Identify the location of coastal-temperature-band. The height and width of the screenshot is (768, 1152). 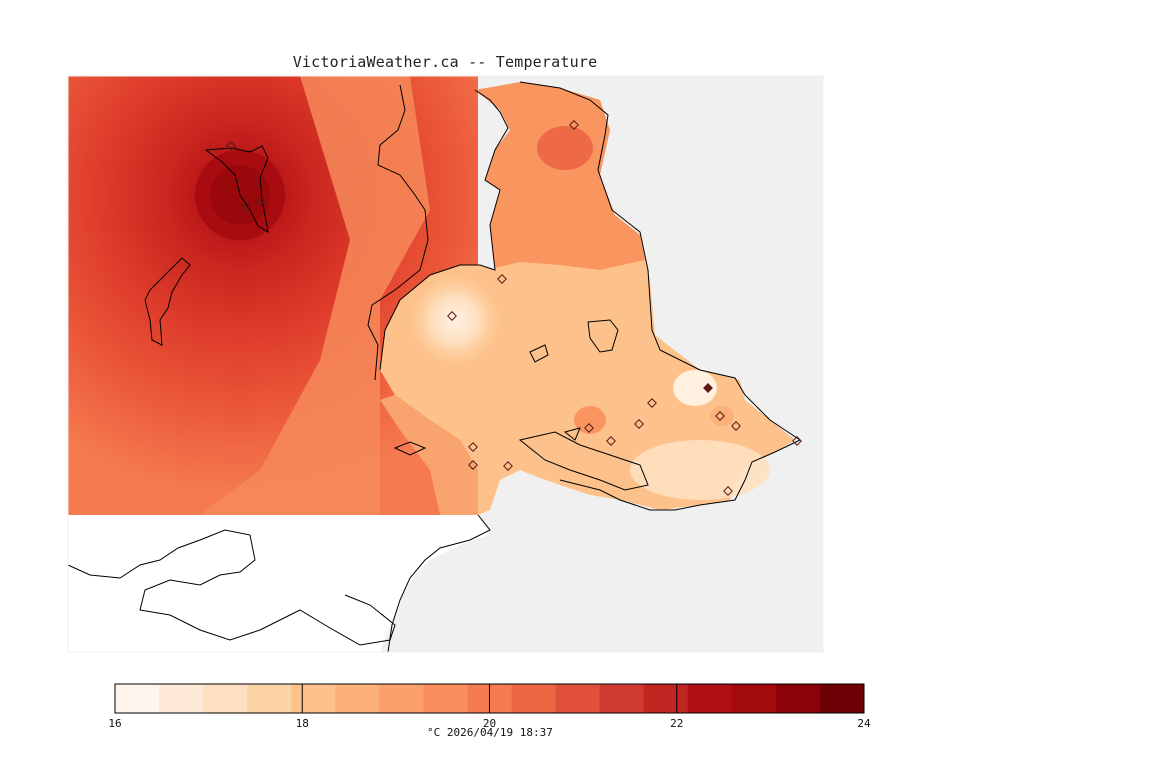
(315, 295).